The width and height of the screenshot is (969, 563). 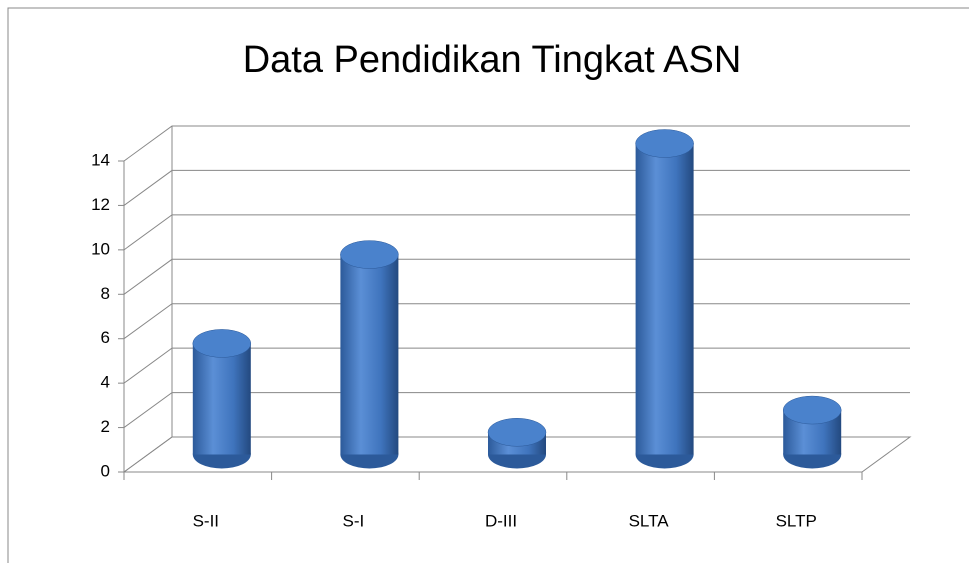 I want to click on x-tick-label: S-I, so click(x=354, y=520).